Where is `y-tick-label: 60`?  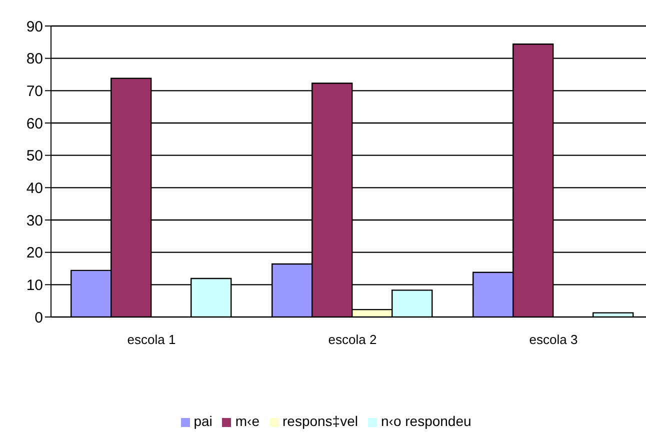 y-tick-label: 60 is located at coordinates (34, 123).